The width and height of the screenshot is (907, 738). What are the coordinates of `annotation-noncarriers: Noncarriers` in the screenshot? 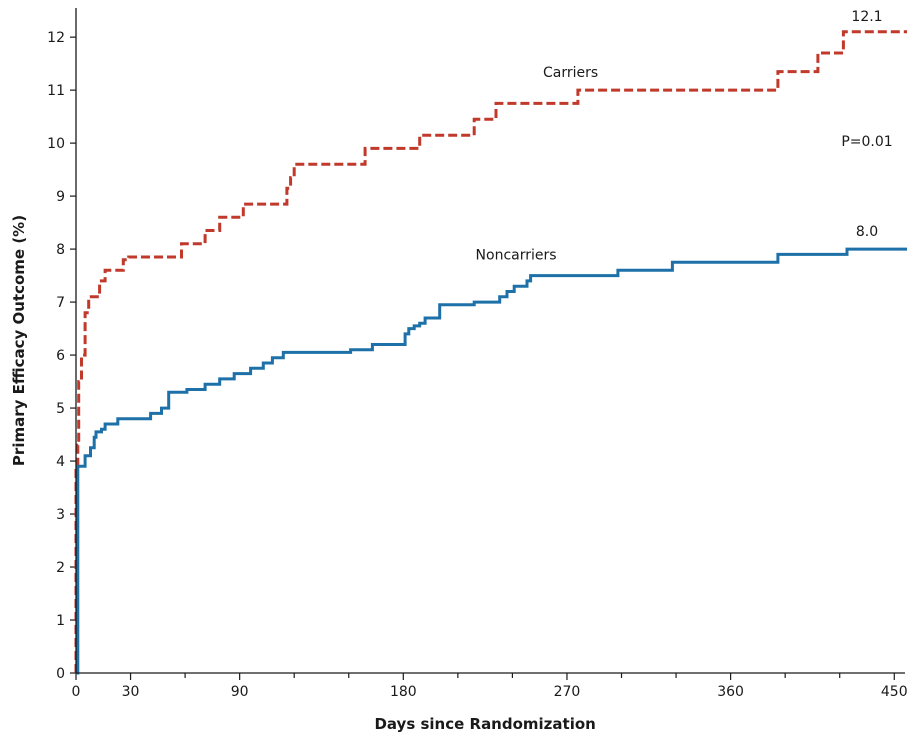 It's located at (516, 256).